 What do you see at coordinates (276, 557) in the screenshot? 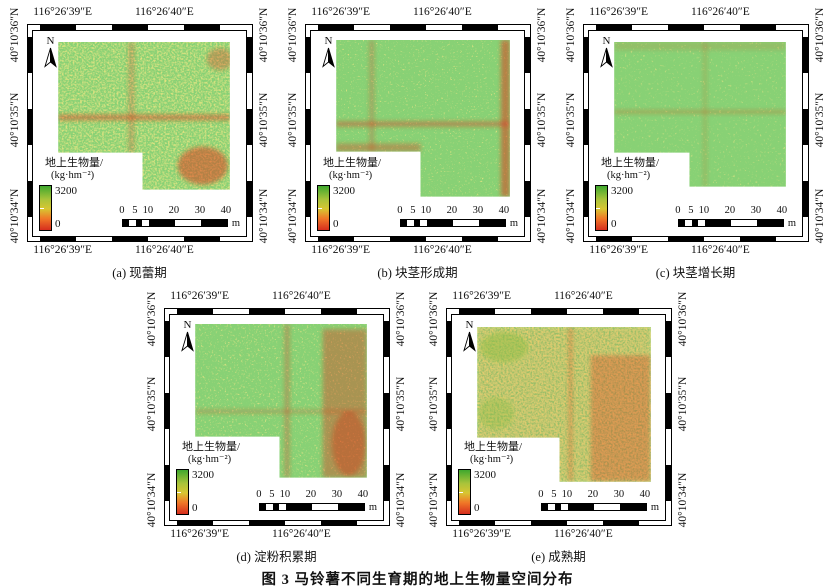
I see `panel-label: (d) 淀粉积累期` at bounding box center [276, 557].